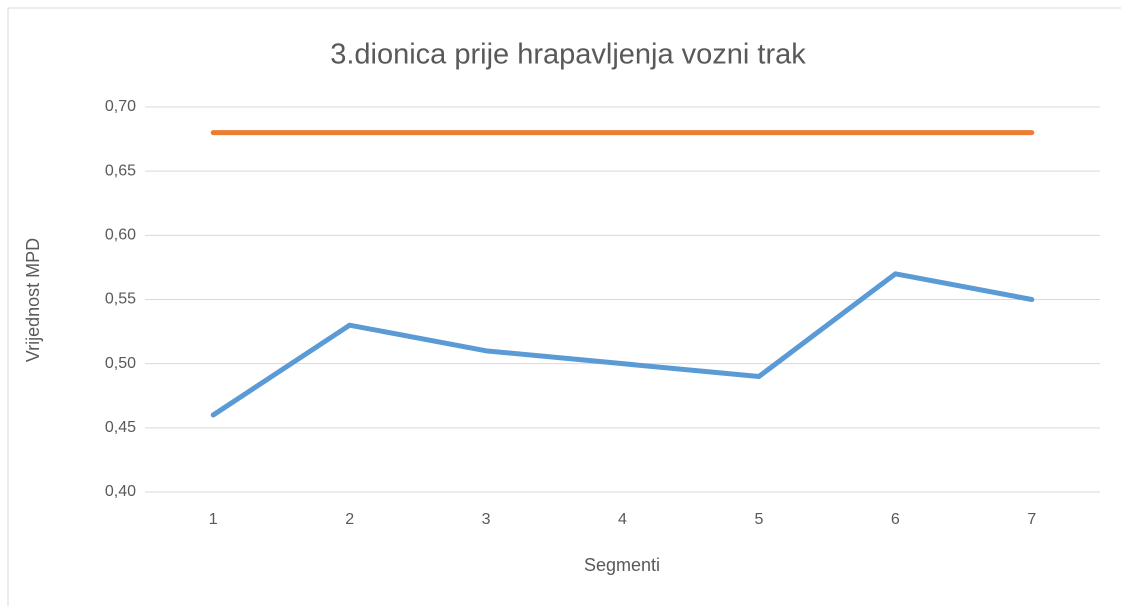  Describe the element at coordinates (120, 299) in the screenshot. I see `y-tick-label: 0,55` at that location.